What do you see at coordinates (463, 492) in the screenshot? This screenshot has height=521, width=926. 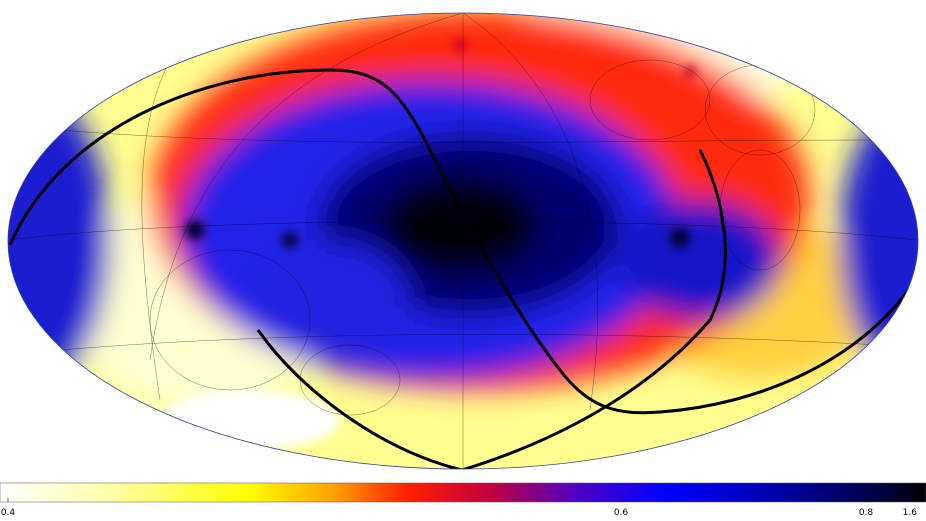 I see `colorbar` at bounding box center [463, 492].